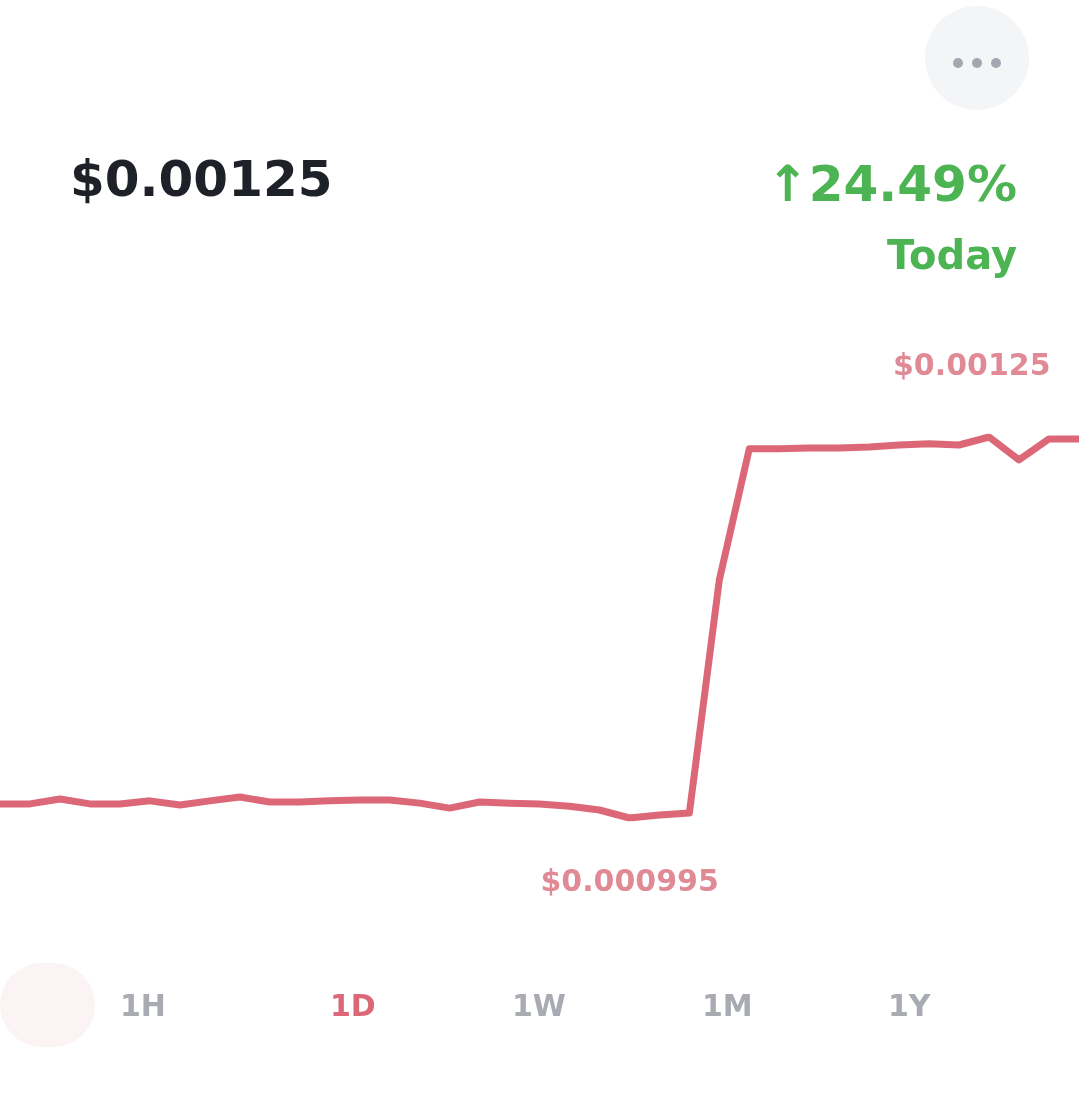 The image size is (1079, 1098). Describe the element at coordinates (201, 179) in the screenshot. I see `chart-title: $0.00125` at that location.